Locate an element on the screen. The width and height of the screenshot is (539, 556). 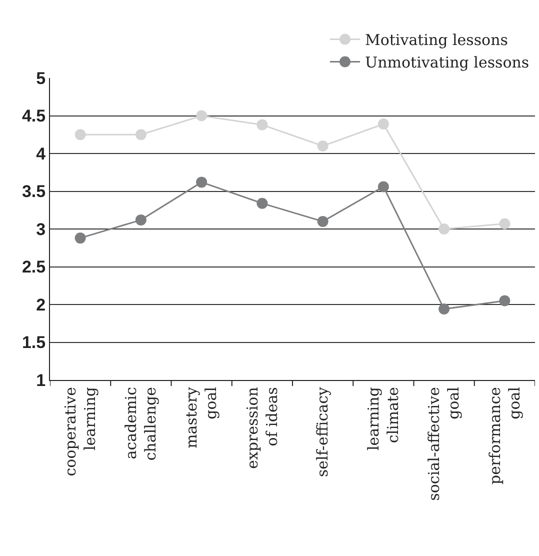
legend-label: Motivating lessons is located at coordinates (436, 40).